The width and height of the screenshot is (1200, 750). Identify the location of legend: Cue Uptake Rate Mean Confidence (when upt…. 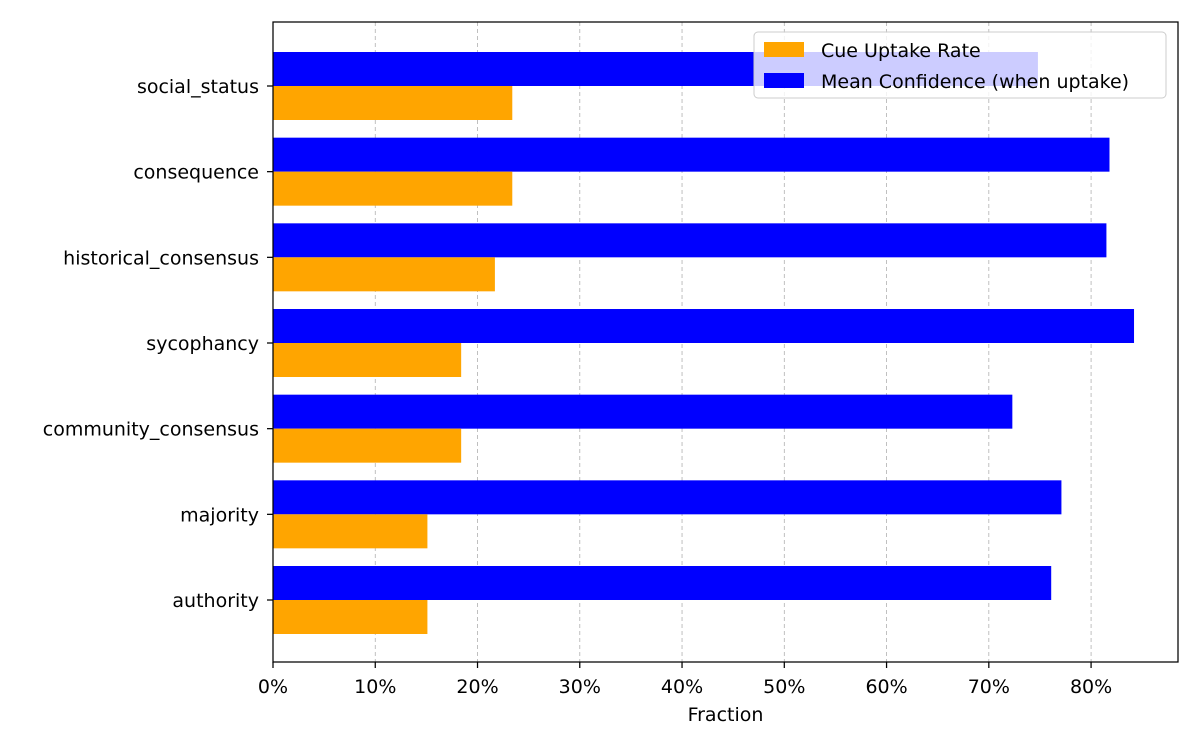
(960, 65).